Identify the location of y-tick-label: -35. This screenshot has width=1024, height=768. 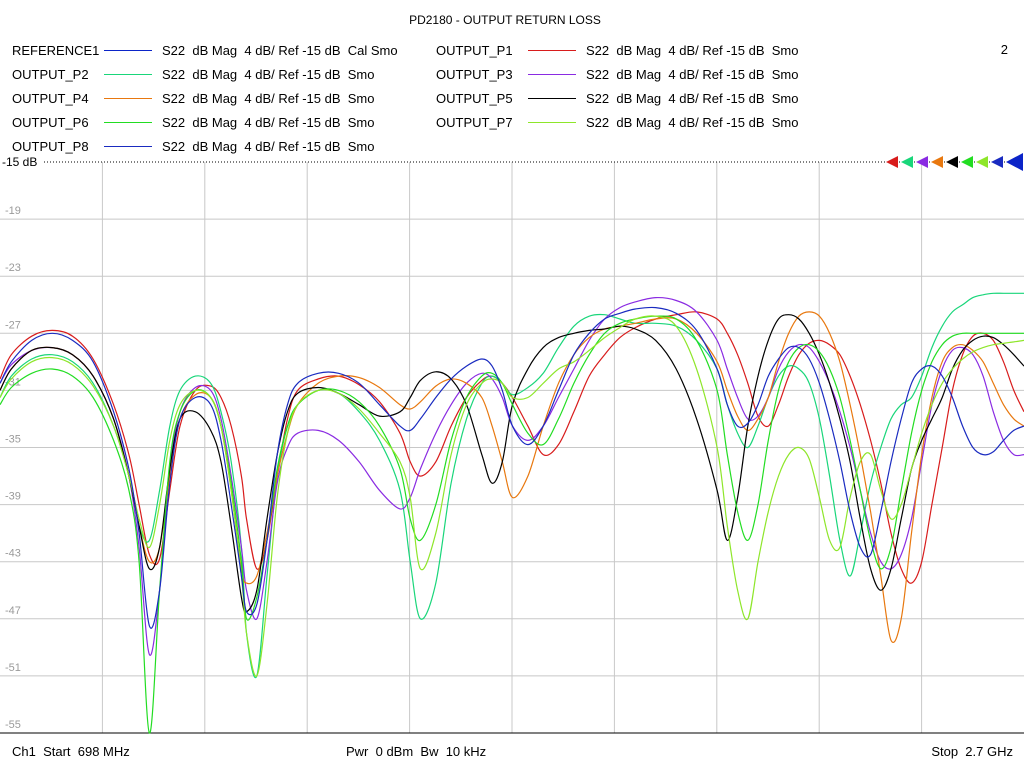
(13, 440).